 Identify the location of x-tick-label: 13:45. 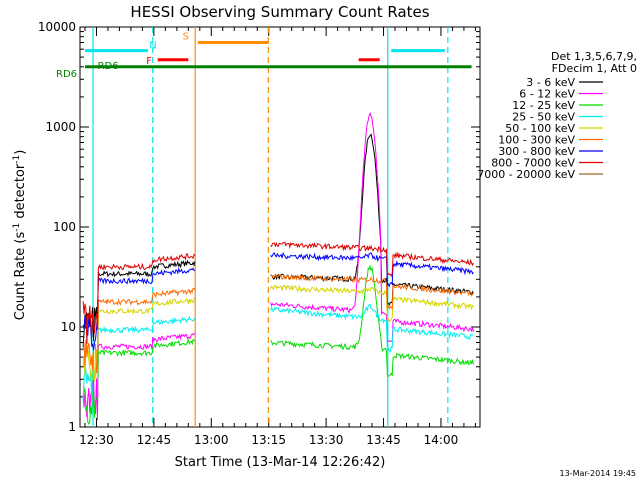
(383, 440).